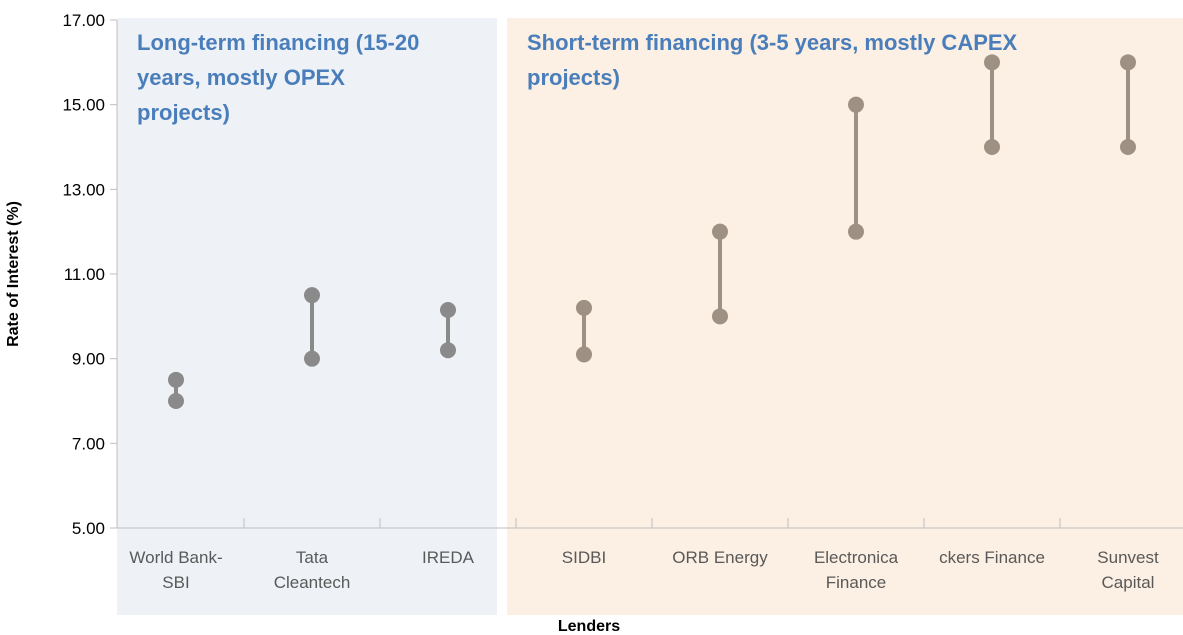  What do you see at coordinates (312, 570) in the screenshot?
I see `x-tick-label: Tata Cleantech` at bounding box center [312, 570].